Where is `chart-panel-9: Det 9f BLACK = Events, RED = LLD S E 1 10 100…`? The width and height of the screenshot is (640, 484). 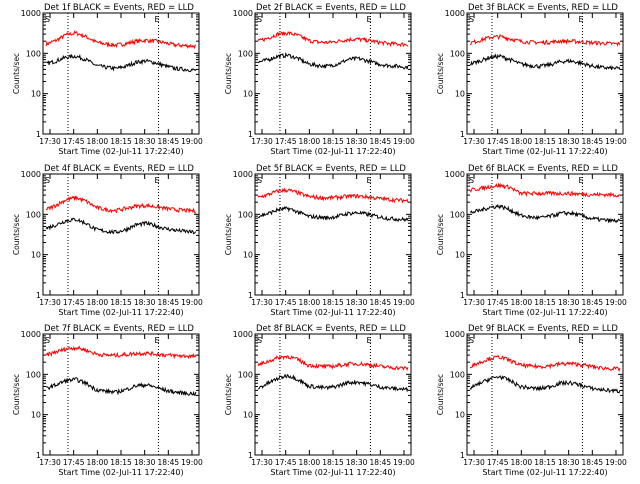 chart-panel-9: Det 9f BLACK = Events, RED = LLD S E 1 10 100… is located at coordinates (531, 400).